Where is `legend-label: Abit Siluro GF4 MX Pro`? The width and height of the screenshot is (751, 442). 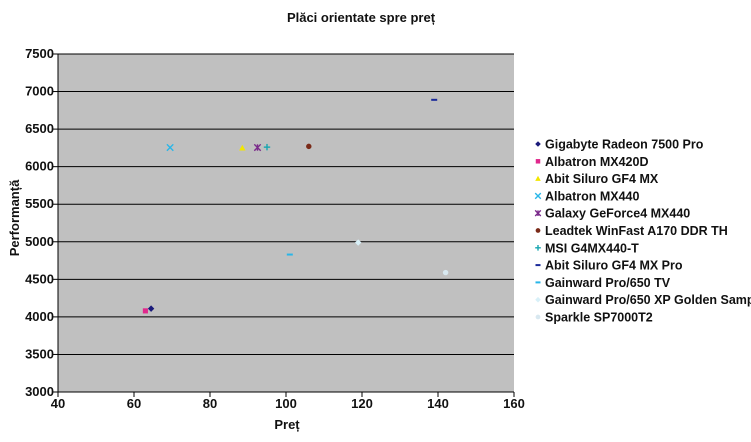 legend-label: Abit Siluro GF4 MX Pro is located at coordinates (614, 266).